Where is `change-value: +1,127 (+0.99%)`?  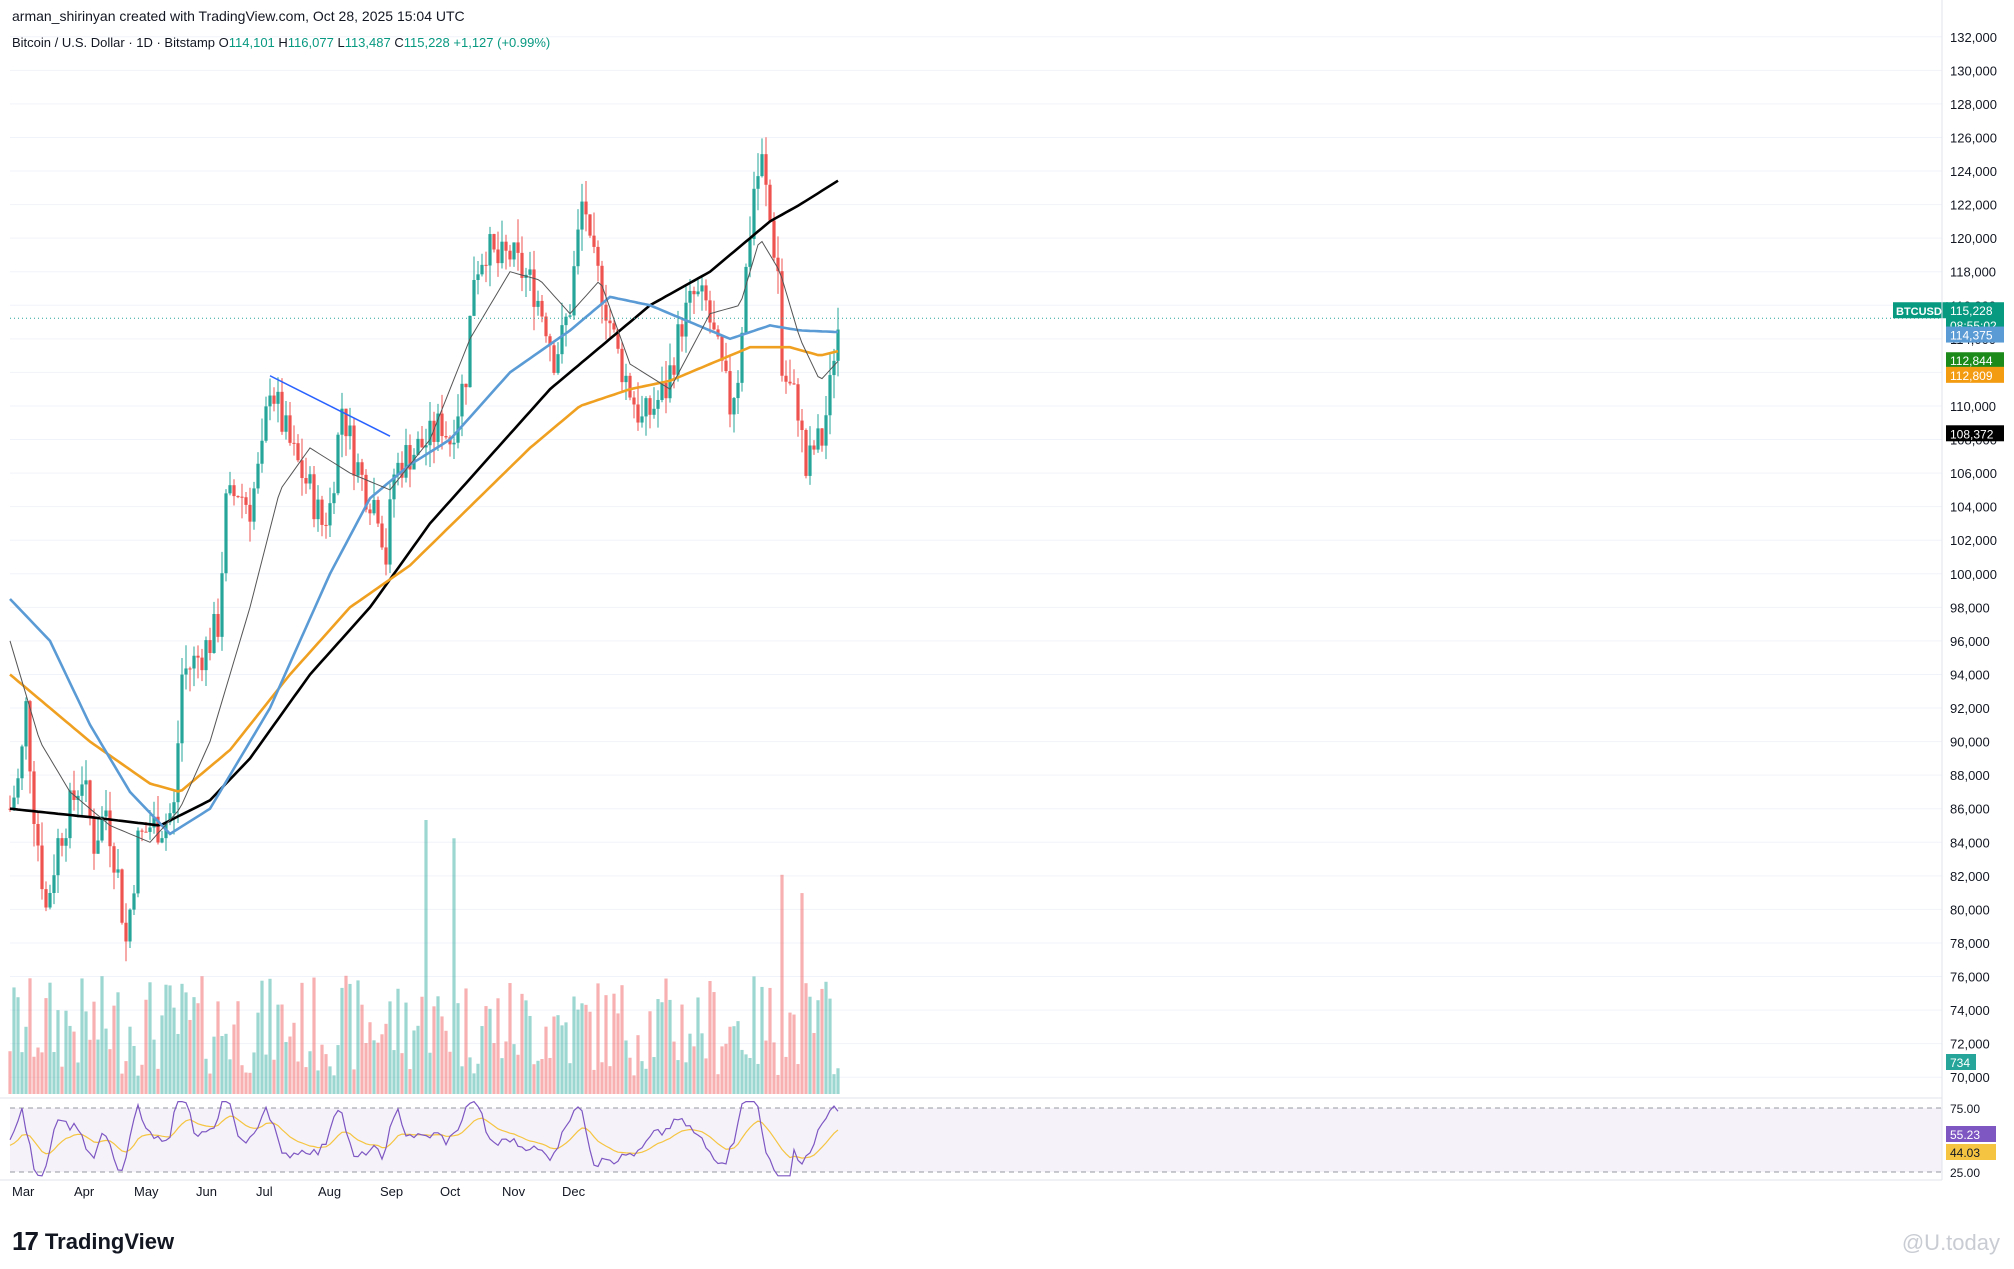 change-value: +1,127 (+0.99%) is located at coordinates (502, 42).